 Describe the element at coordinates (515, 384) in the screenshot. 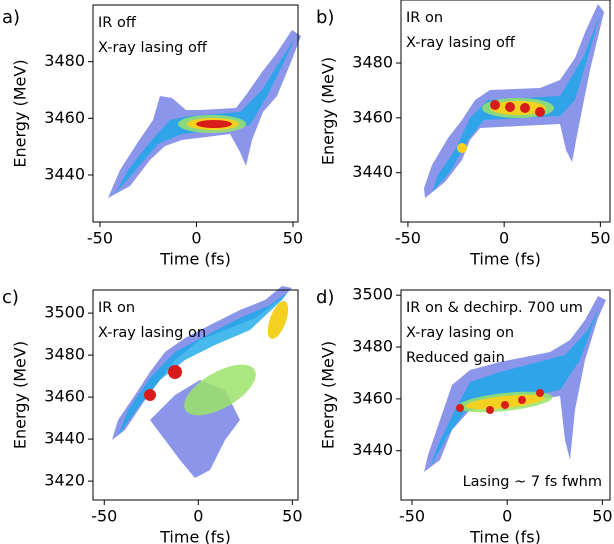

I see `density-d` at that location.